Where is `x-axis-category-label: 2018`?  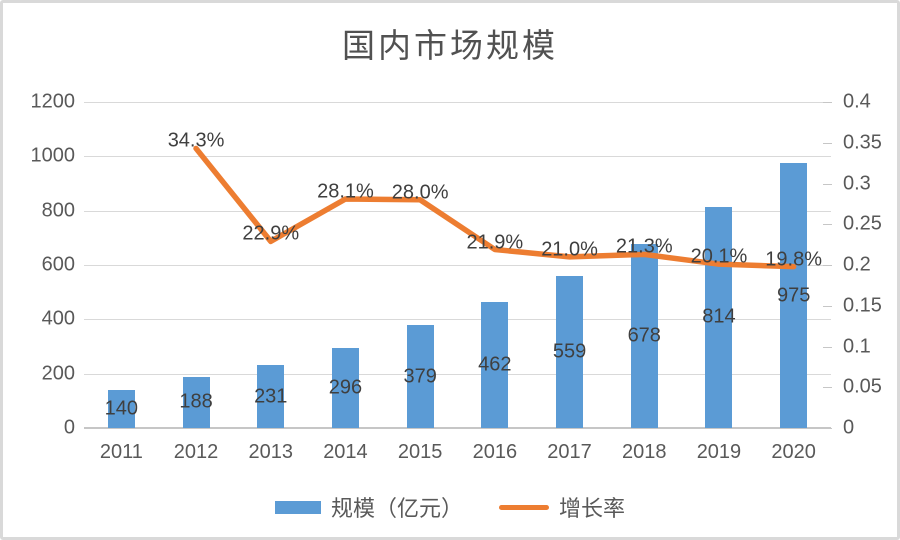
x-axis-category-label: 2018 is located at coordinates (644, 452).